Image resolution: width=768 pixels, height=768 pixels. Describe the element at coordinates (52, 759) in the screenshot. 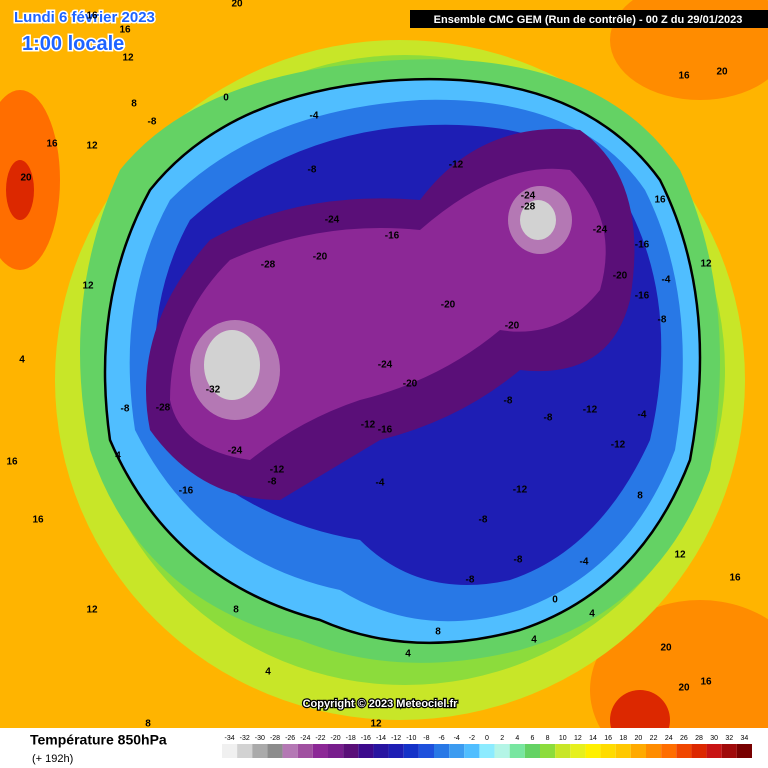

I see `legend-lead: (+ 192h)` at that location.